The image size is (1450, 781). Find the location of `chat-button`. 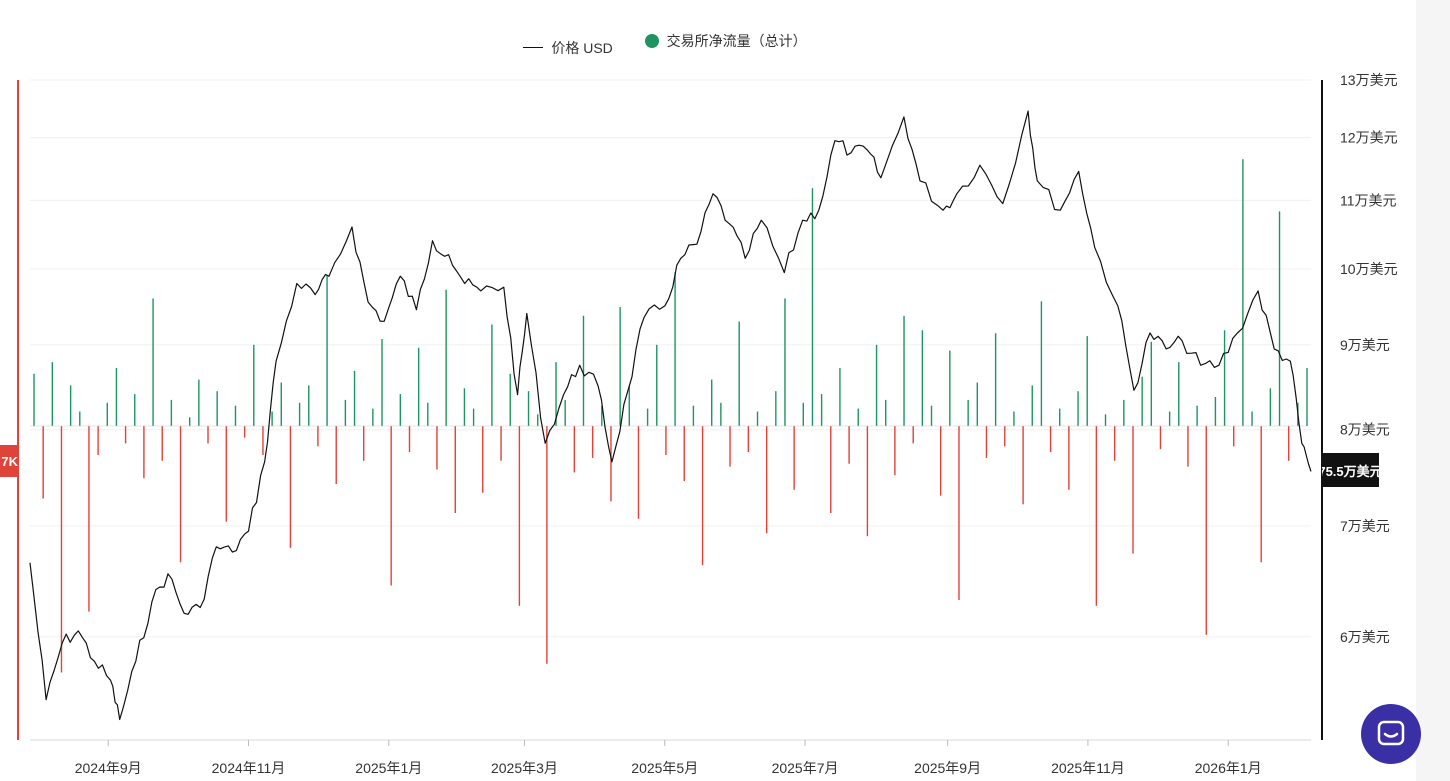

chat-button is located at coordinates (1391, 734).